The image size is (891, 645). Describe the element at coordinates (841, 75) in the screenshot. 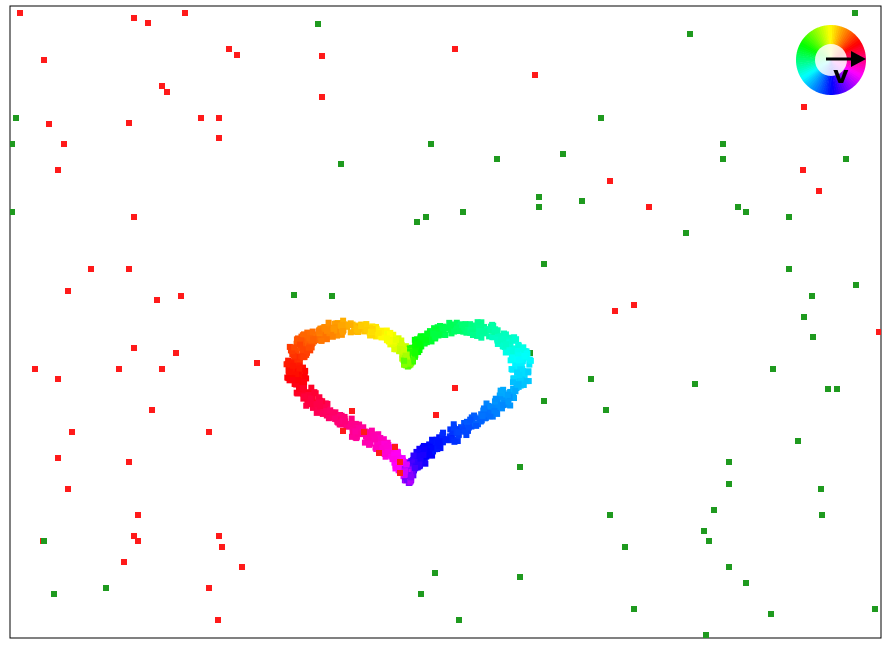

I see `velocity-label: v` at that location.